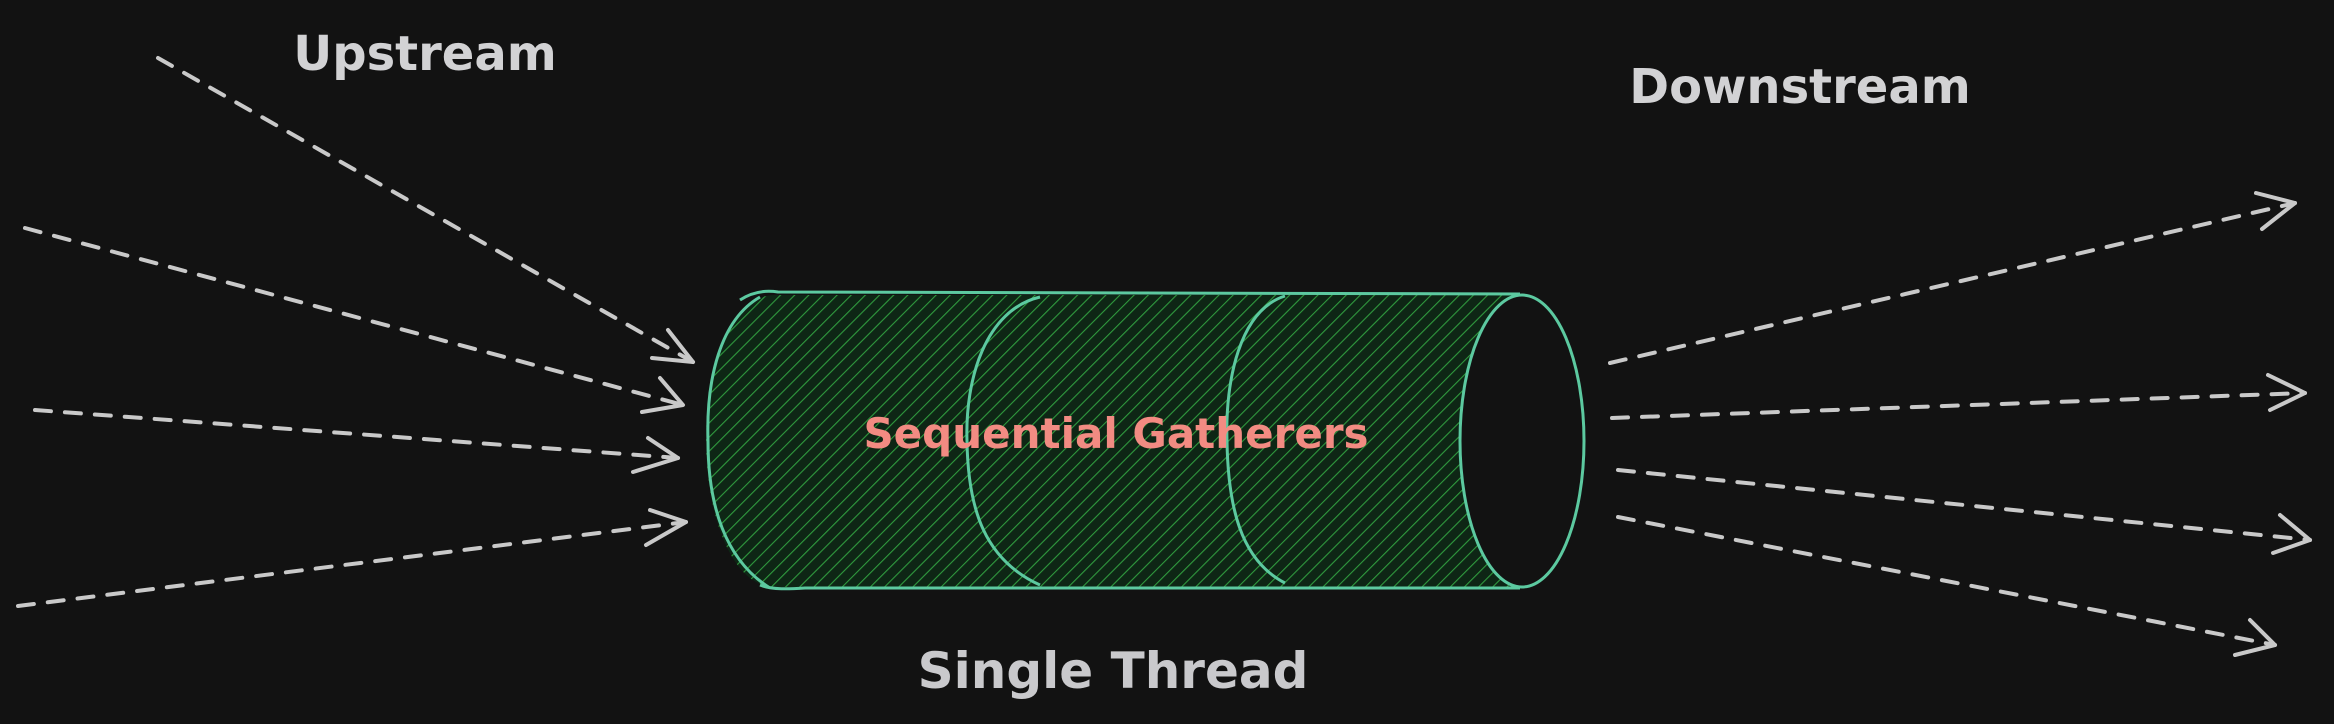 The image size is (2334, 724). What do you see at coordinates (738, 442) in the screenshot?
I see `pipe-outline-left-end` at bounding box center [738, 442].